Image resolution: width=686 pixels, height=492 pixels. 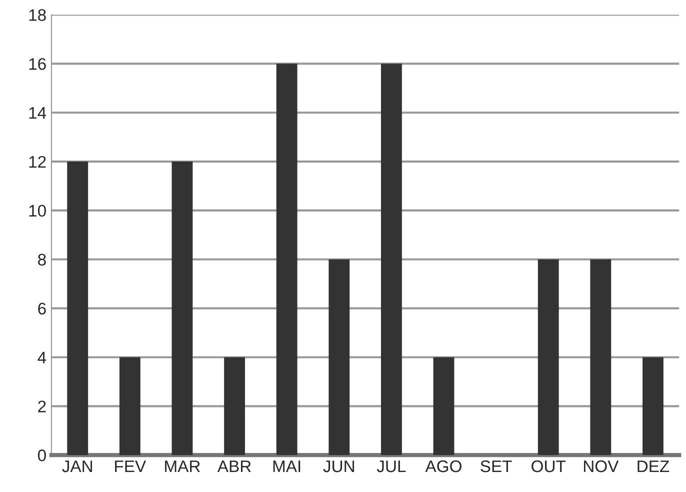 I want to click on x-tick-label: SET, so click(x=496, y=466).